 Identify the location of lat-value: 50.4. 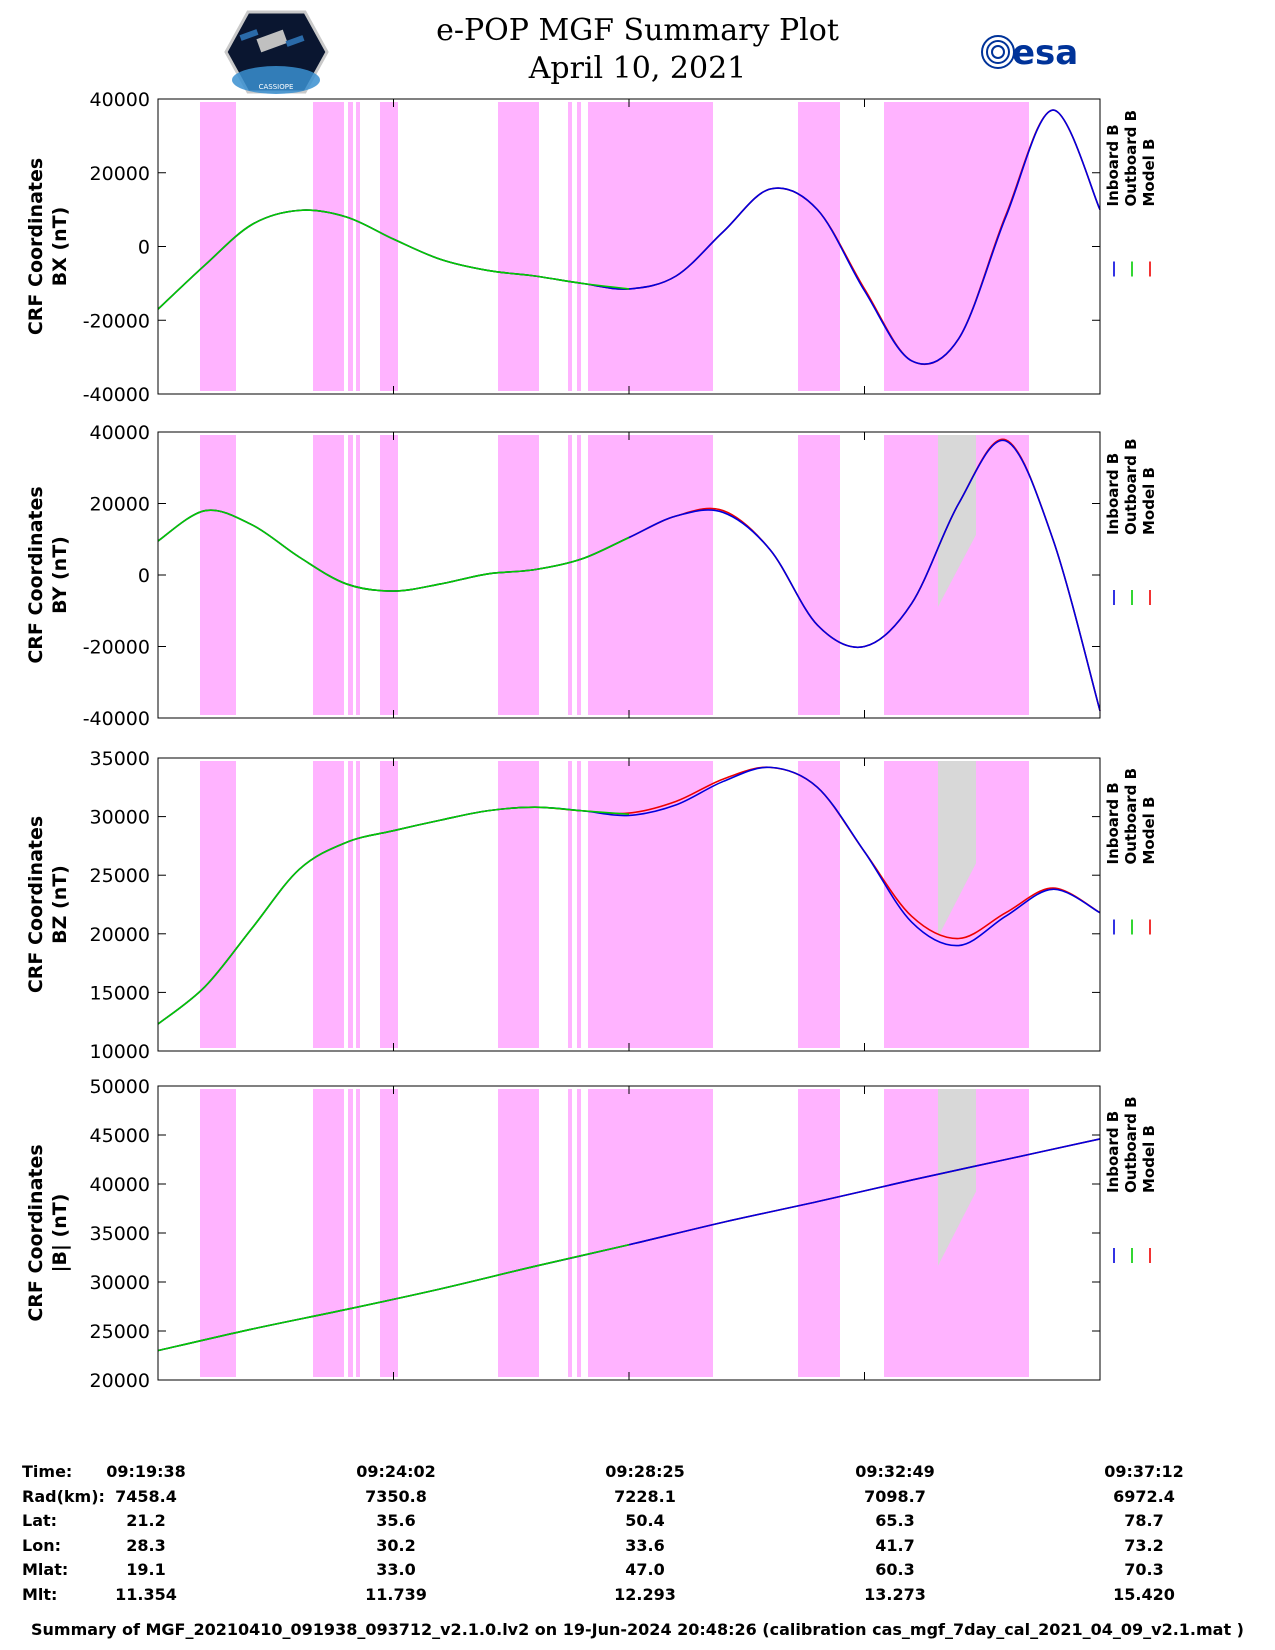
(645, 1520).